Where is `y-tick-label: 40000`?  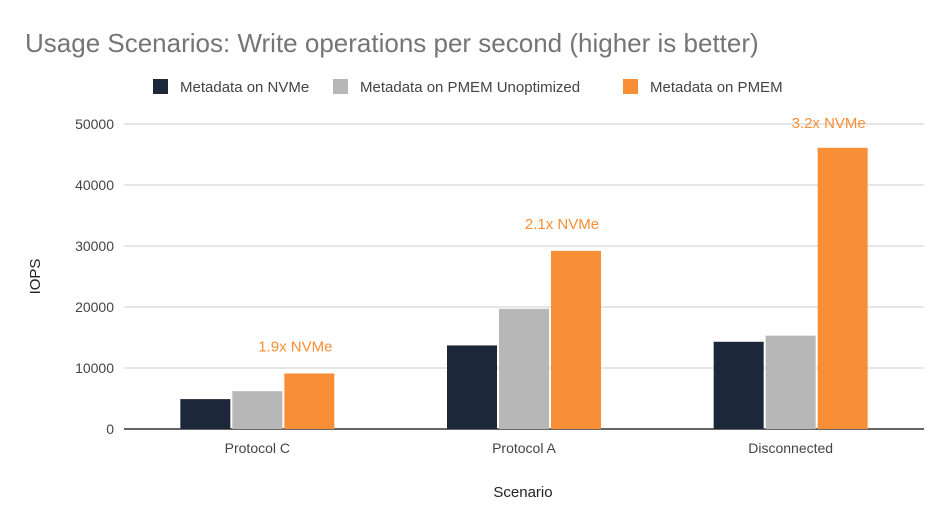 y-tick-label: 40000 is located at coordinates (94, 185).